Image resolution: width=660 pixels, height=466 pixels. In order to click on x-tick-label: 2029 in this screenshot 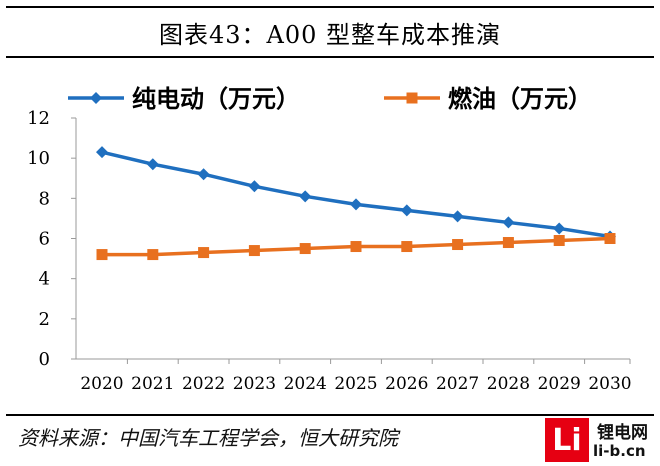, I will do `click(559, 384)`.